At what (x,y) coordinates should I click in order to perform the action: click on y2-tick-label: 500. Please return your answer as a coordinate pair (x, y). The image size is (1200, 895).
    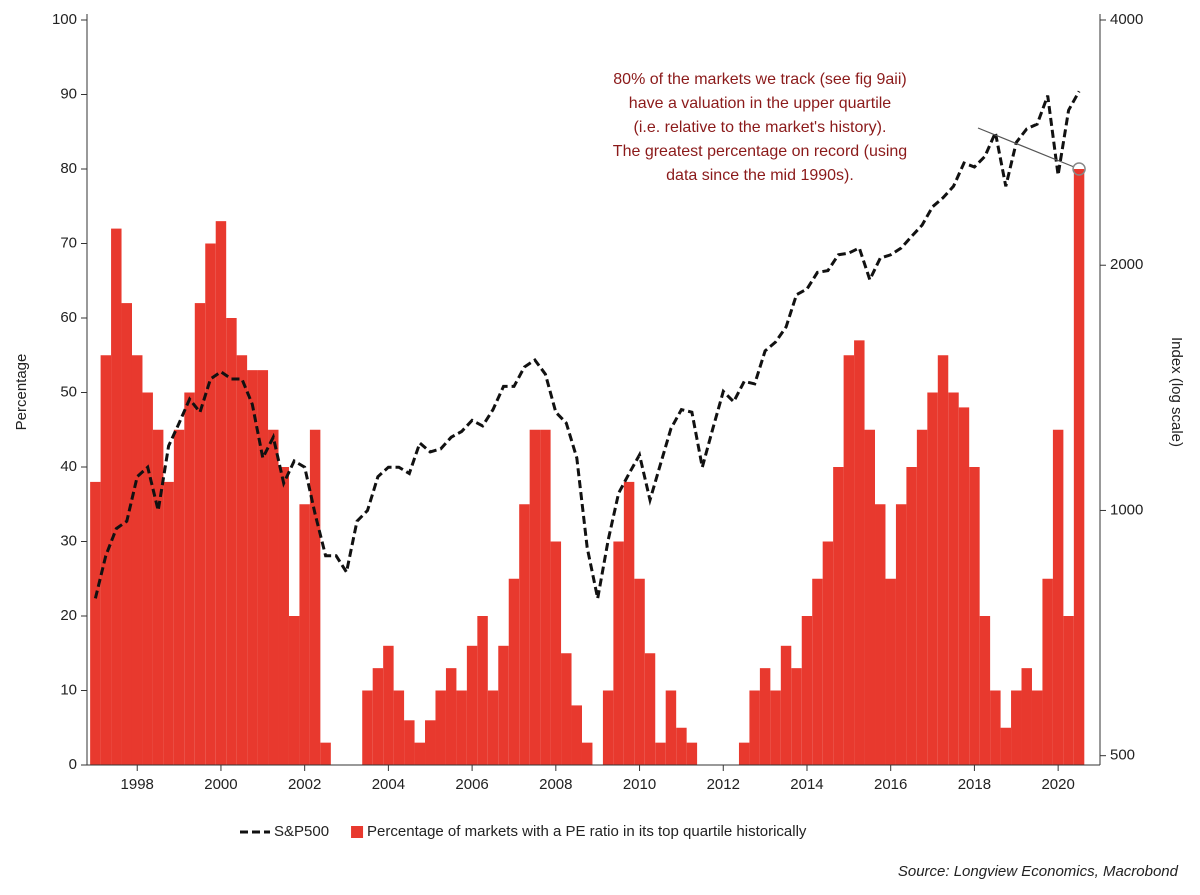
    Looking at the image, I should click on (1122, 755).